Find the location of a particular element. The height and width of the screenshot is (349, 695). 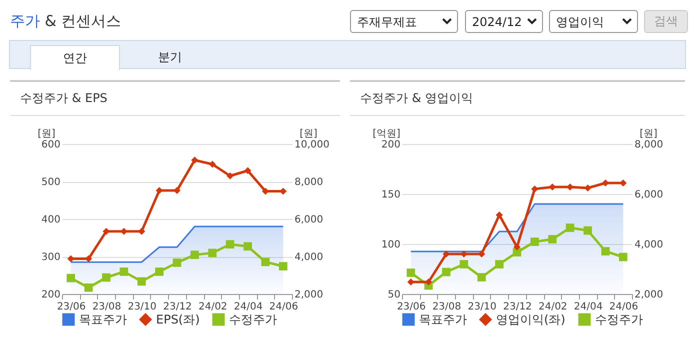

text: 검색 is located at coordinates (666, 21).